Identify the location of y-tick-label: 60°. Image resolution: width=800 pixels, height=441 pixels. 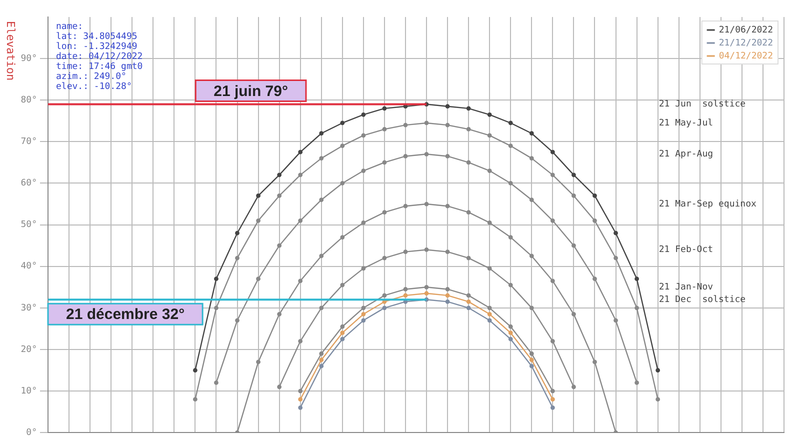
(28, 183).